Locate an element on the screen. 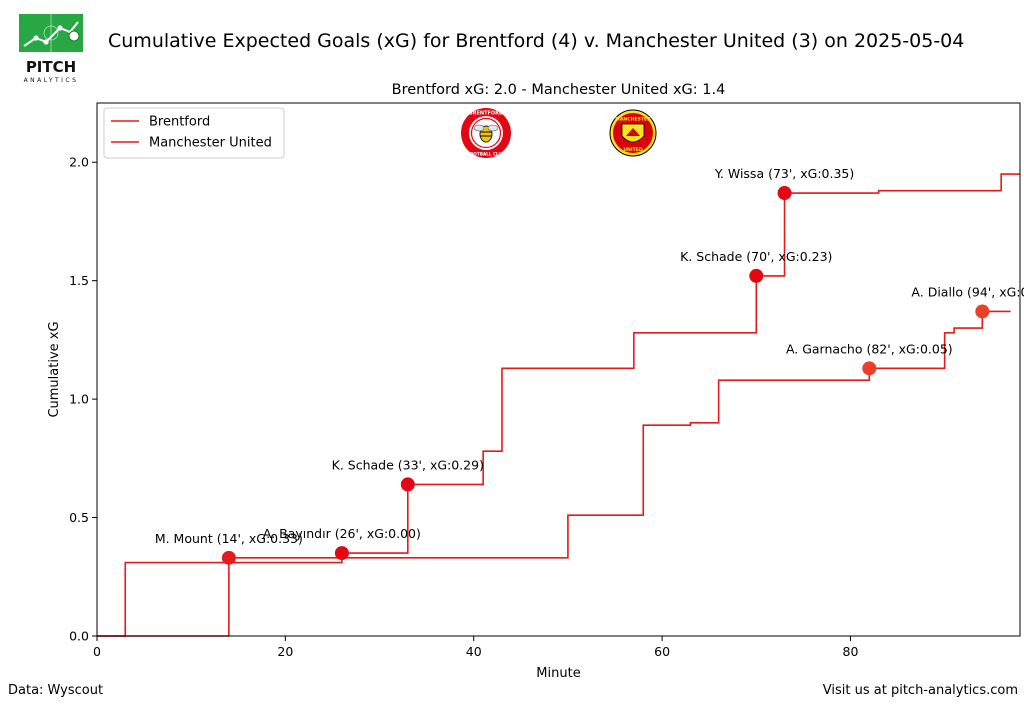 This screenshot has width=1024, height=706. legend-label: Brentford is located at coordinates (179, 122).